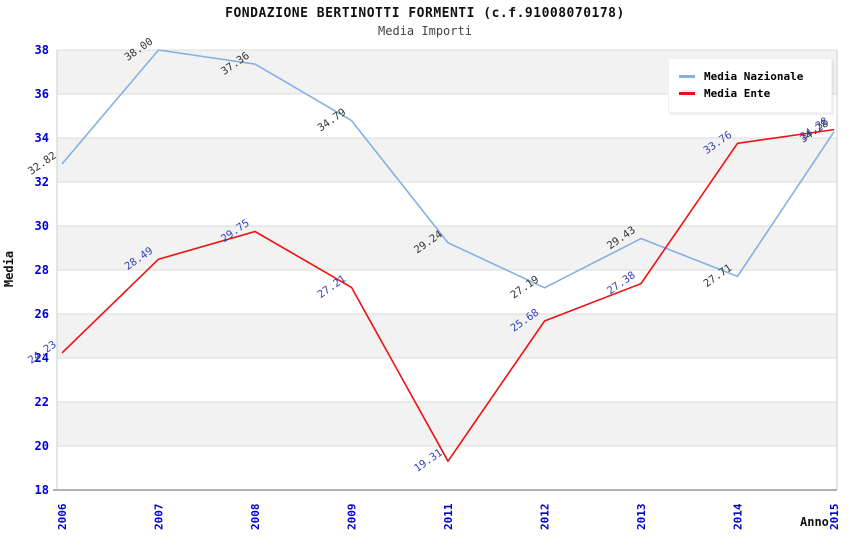  Describe the element at coordinates (42, 314) in the screenshot. I see `y-tick-label: 26` at that location.